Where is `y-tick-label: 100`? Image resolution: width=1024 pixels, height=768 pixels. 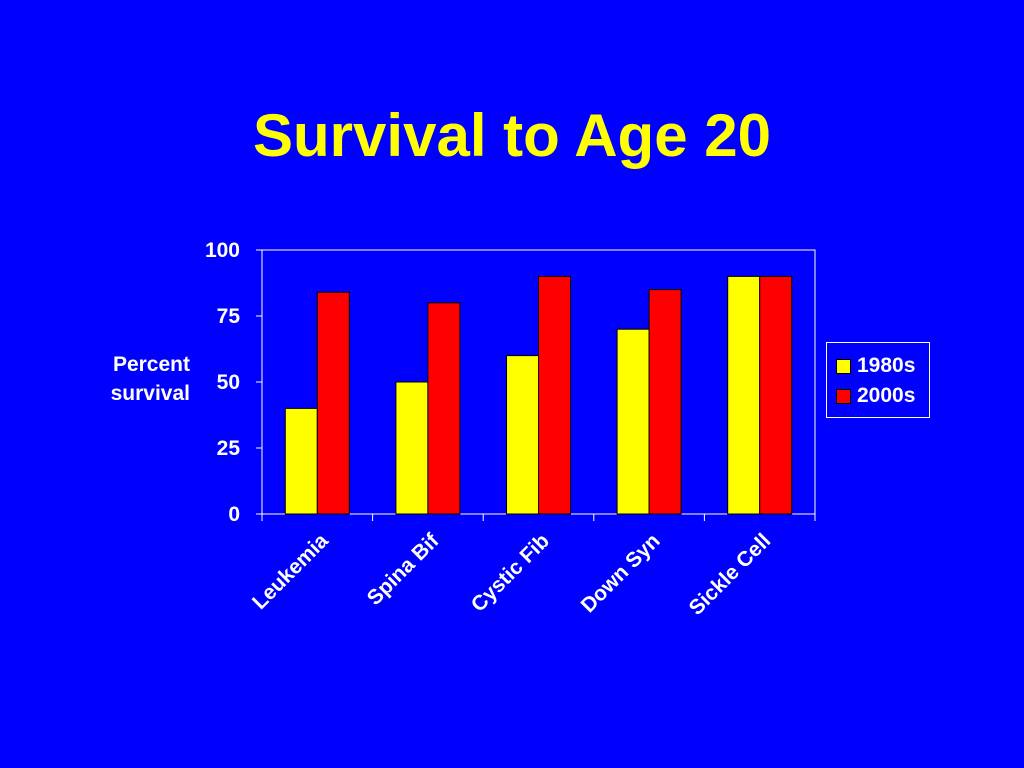 y-tick-label: 100 is located at coordinates (222, 250).